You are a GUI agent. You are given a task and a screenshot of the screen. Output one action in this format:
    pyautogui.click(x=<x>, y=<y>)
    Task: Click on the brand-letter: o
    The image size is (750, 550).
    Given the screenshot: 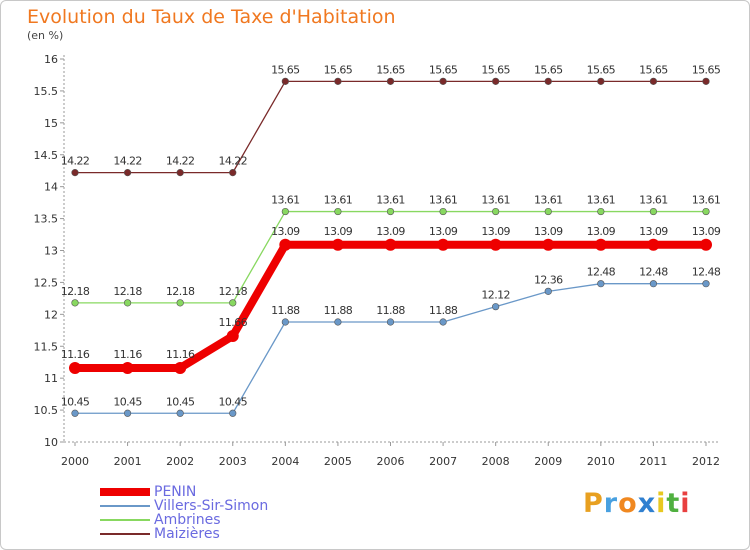 What is the action you would take?
    pyautogui.click(x=628, y=503)
    